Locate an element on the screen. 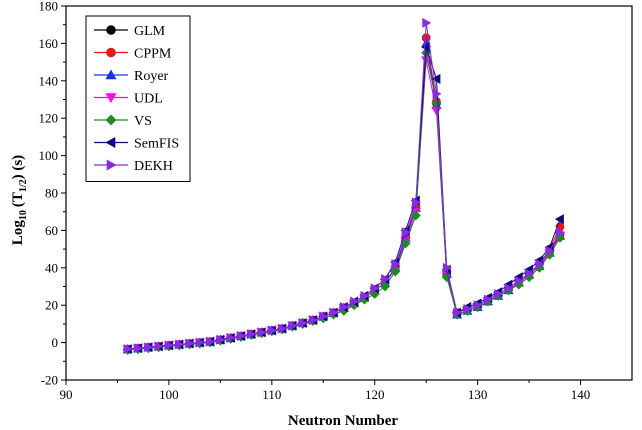 Image resolution: width=642 pixels, height=430 pixels. y-axis-title-sub2: 1/2 is located at coordinates (23, 185).